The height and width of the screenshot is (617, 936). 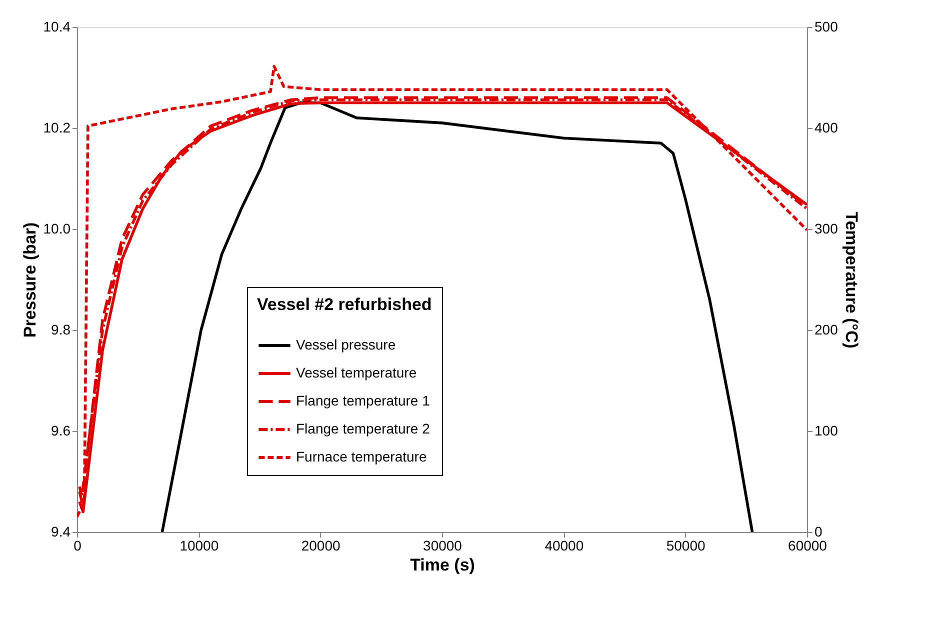 What do you see at coordinates (686, 546) in the screenshot?
I see `x-tick-label: 50000` at bounding box center [686, 546].